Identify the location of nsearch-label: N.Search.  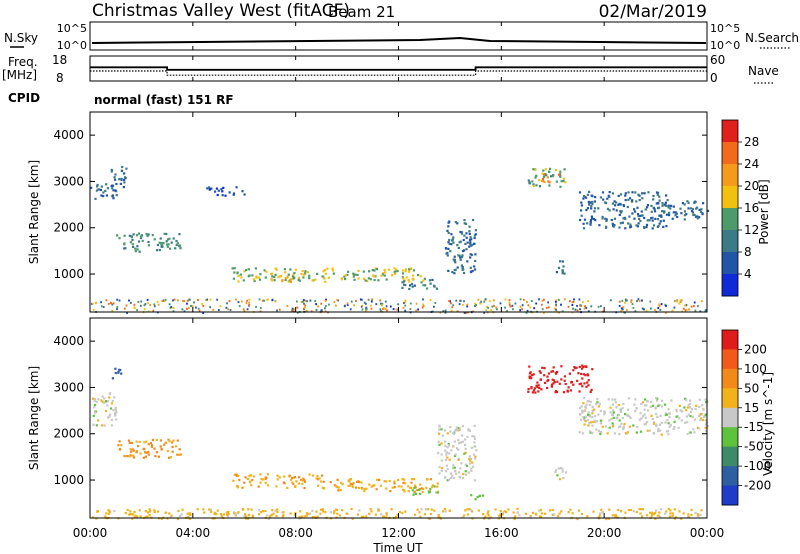
(772, 38).